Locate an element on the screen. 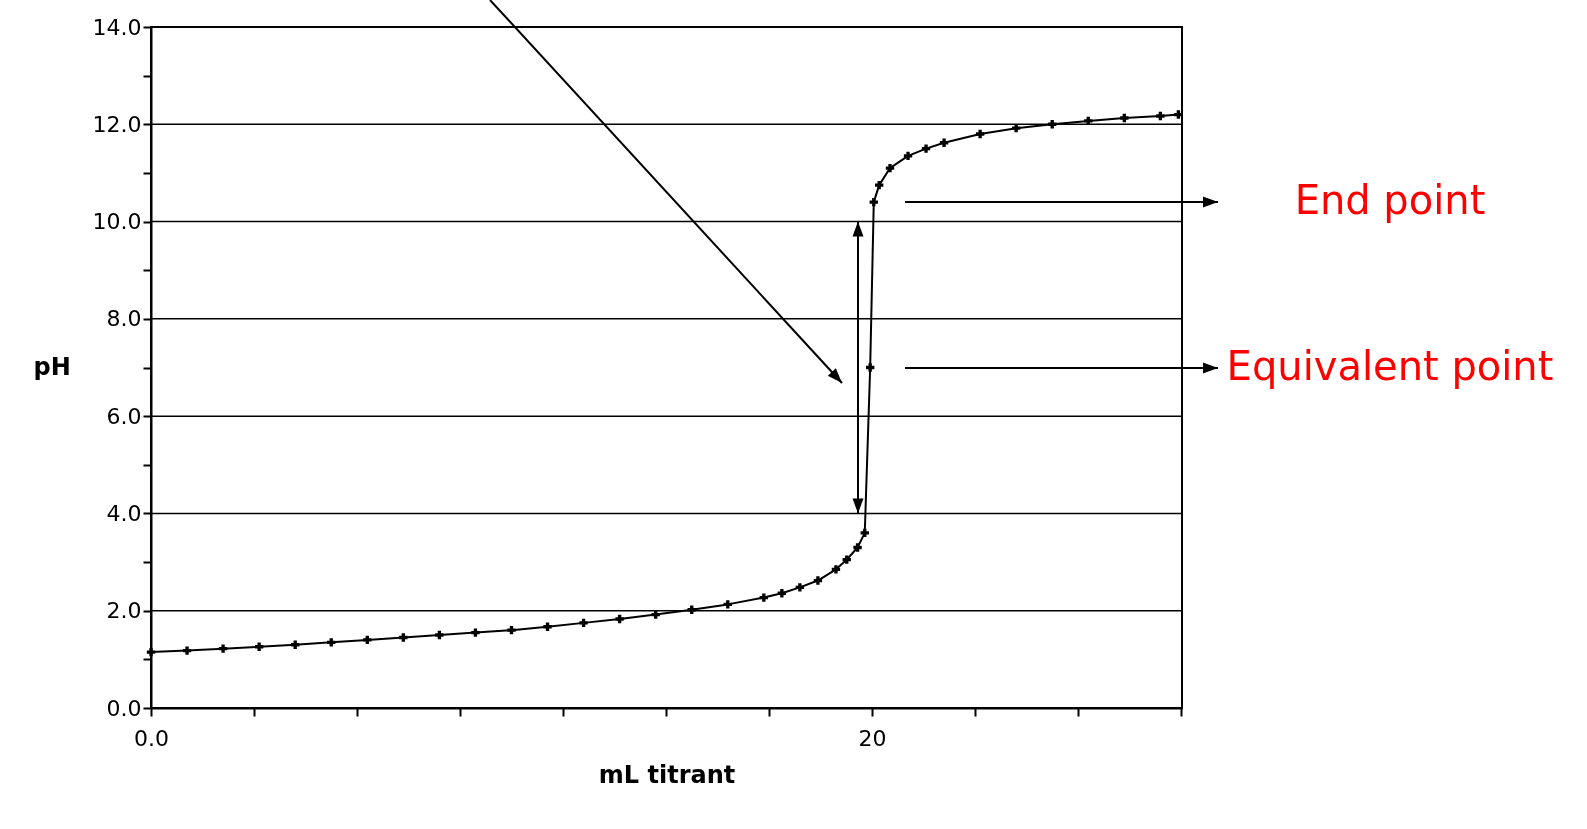 The height and width of the screenshot is (829, 1587). y-tick-label: 2.0 is located at coordinates (124, 611).